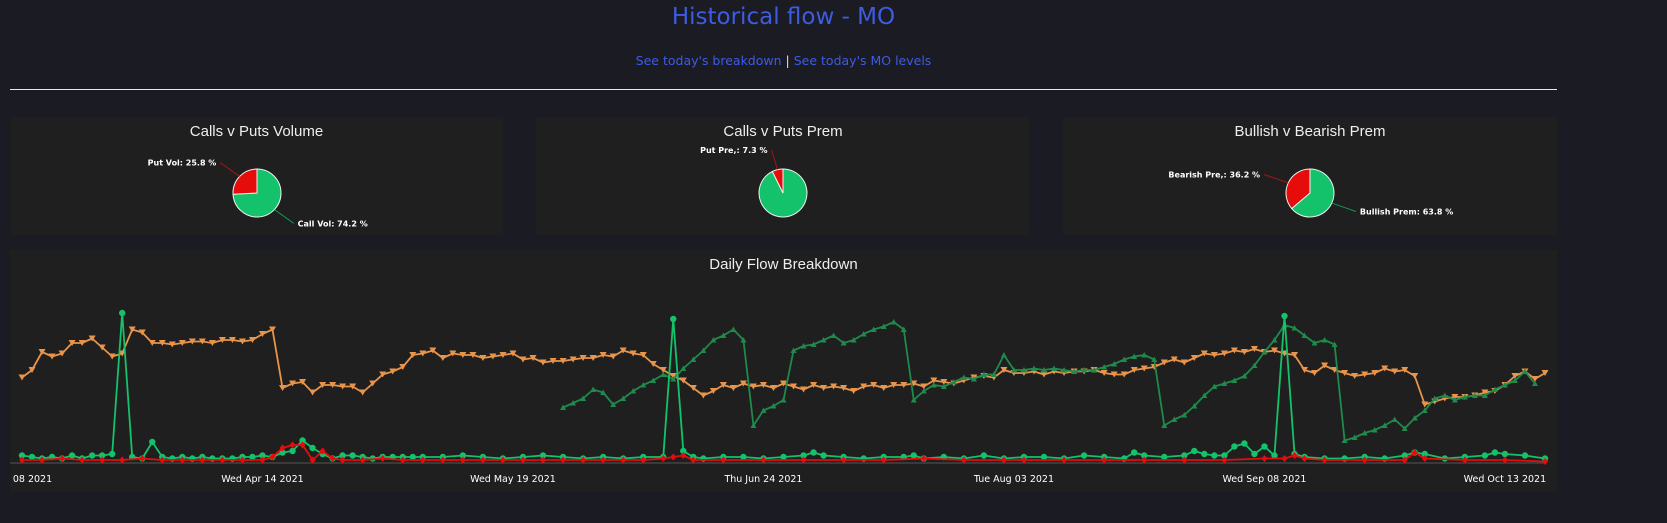  What do you see at coordinates (1310, 193) in the screenshot?
I see `pie-chart-bullish-bearish: Bullish Prem: 63.8 % Bearish Pre,: 36.2 %` at bounding box center [1310, 193].